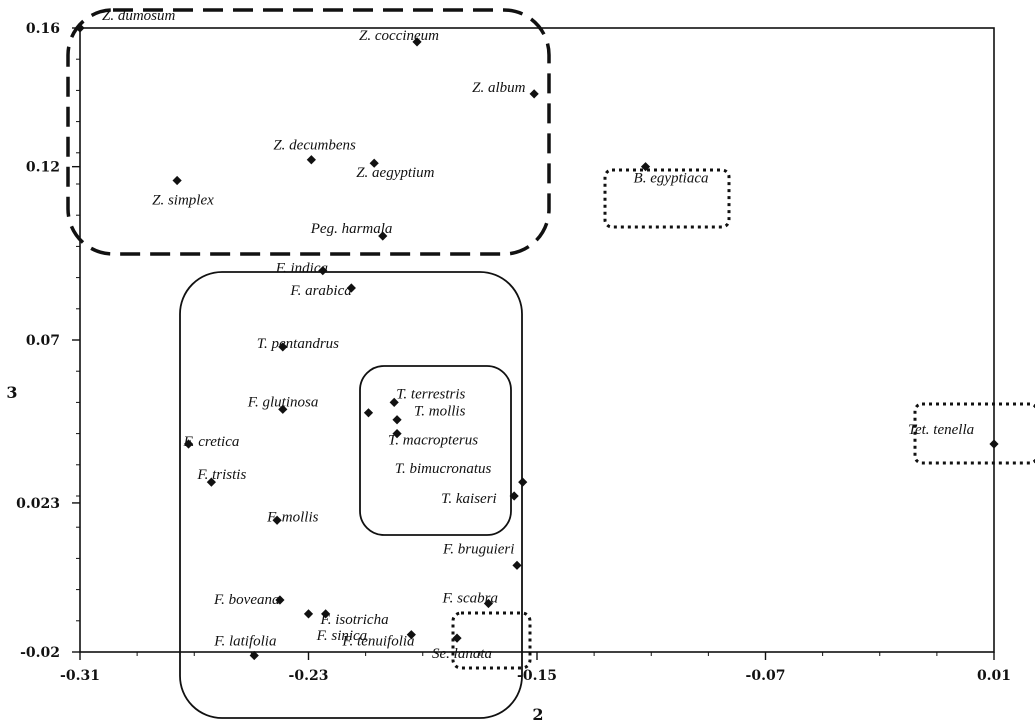 The width and height of the screenshot is (1035, 726). Describe the element at coordinates (40, 653) in the screenshot. I see `y-tick-label: -0.02` at that location.